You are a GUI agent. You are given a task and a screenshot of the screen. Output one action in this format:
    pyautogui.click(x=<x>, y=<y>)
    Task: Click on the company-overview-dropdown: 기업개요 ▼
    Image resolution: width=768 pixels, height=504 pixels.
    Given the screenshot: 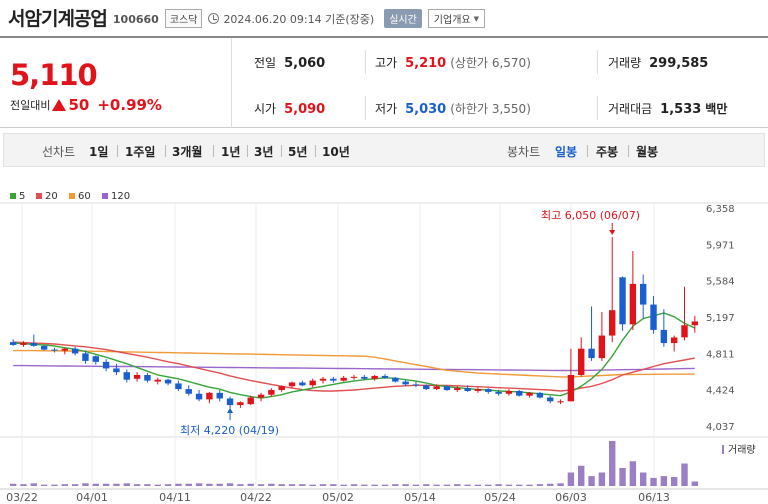 What is the action you would take?
    pyautogui.click(x=456, y=18)
    